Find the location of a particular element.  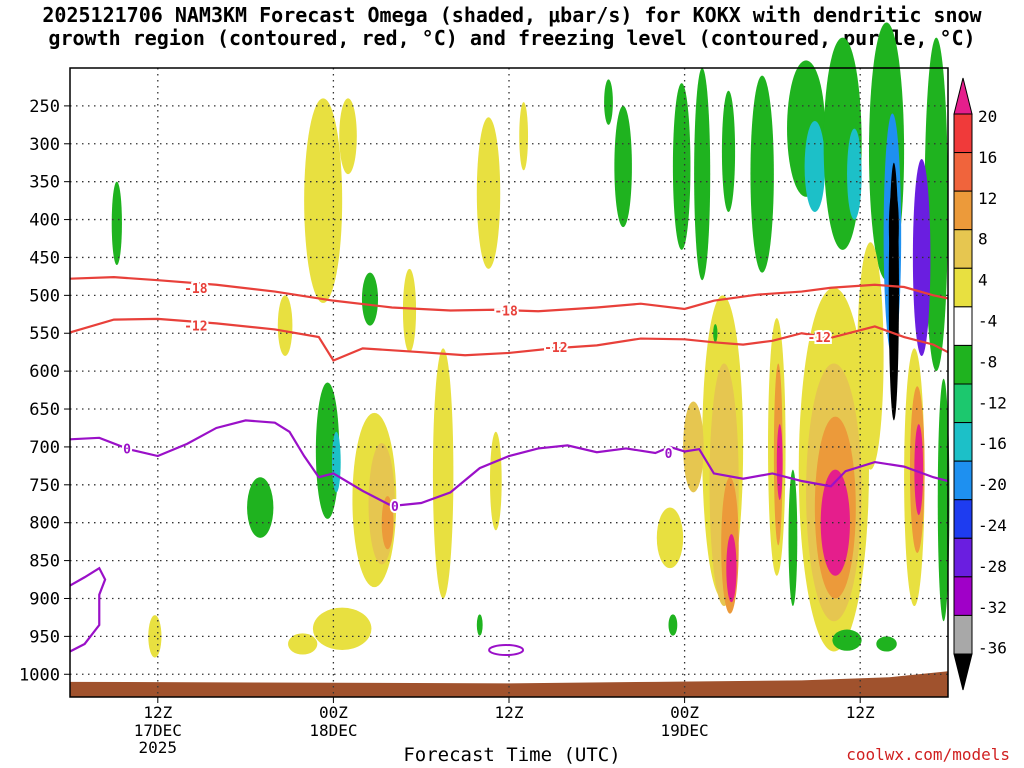

y-tick-label-350: 350 is located at coordinates (44, 183).